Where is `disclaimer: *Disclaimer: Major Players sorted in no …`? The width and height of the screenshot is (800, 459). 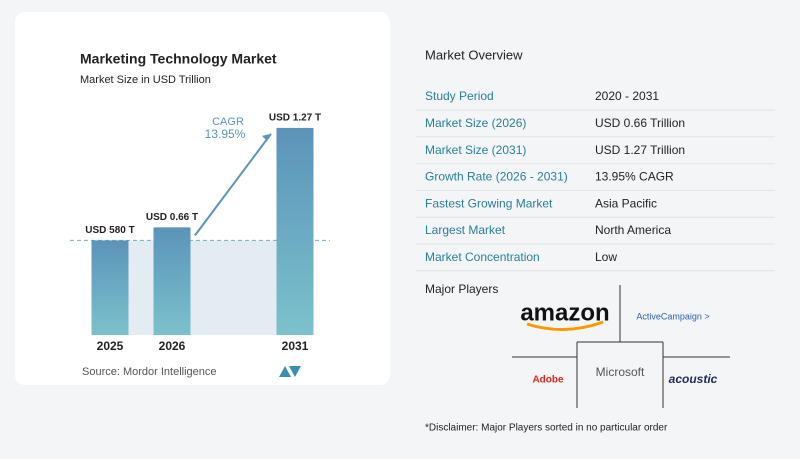
disclaimer: *Disclaimer: Major Players sorted in no … is located at coordinates (546, 428).